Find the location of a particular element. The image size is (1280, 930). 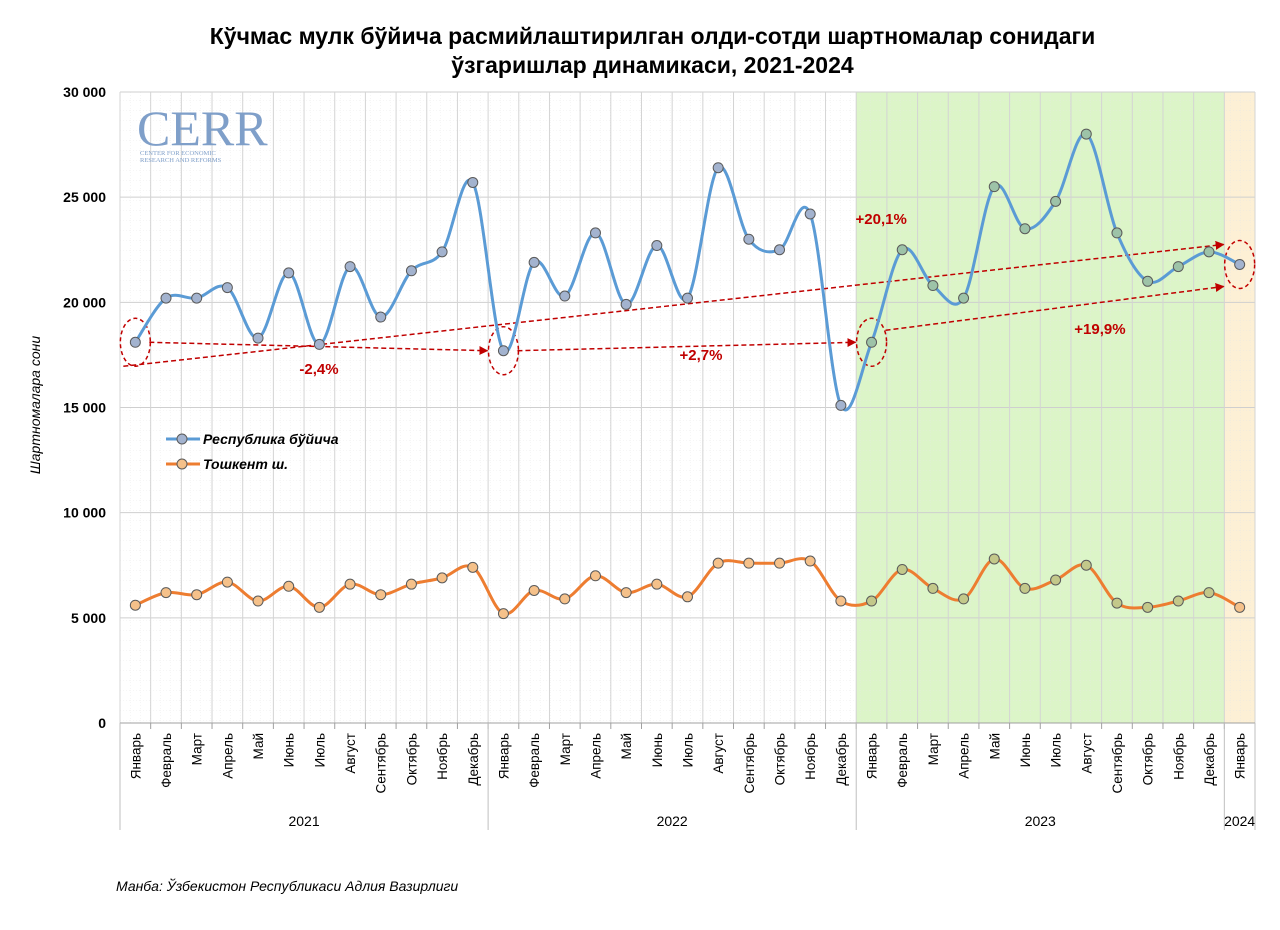

annotation-label: -2,4% is located at coordinates (318, 369).